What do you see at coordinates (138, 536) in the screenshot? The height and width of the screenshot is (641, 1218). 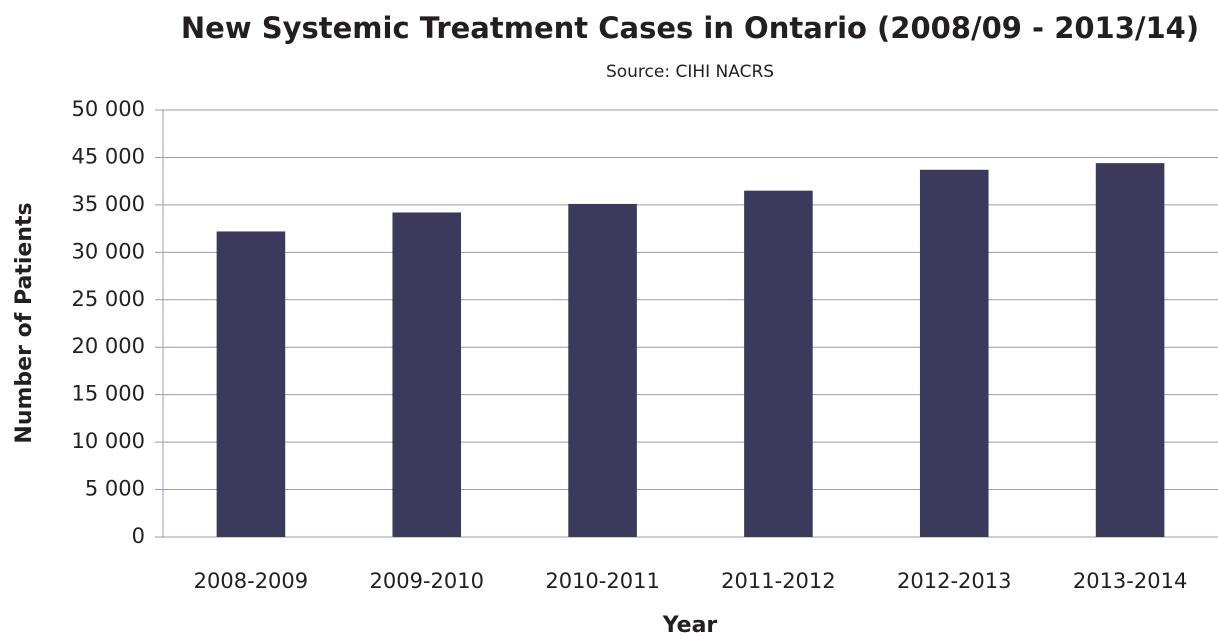 I see `y-tick-label: 0` at bounding box center [138, 536].